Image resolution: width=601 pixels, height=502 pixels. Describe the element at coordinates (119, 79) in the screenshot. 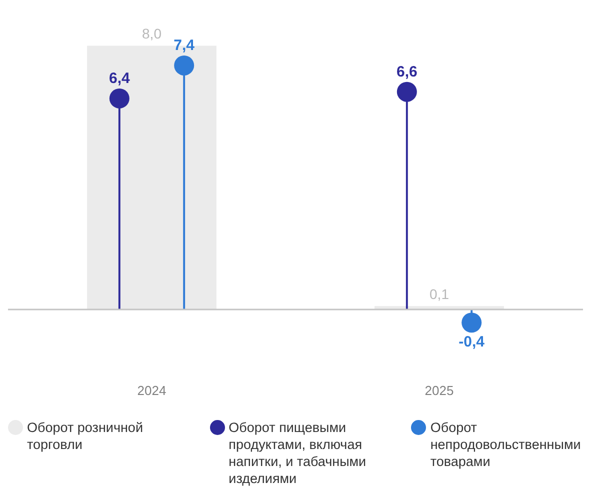

I see `data-label: 6,4` at that location.